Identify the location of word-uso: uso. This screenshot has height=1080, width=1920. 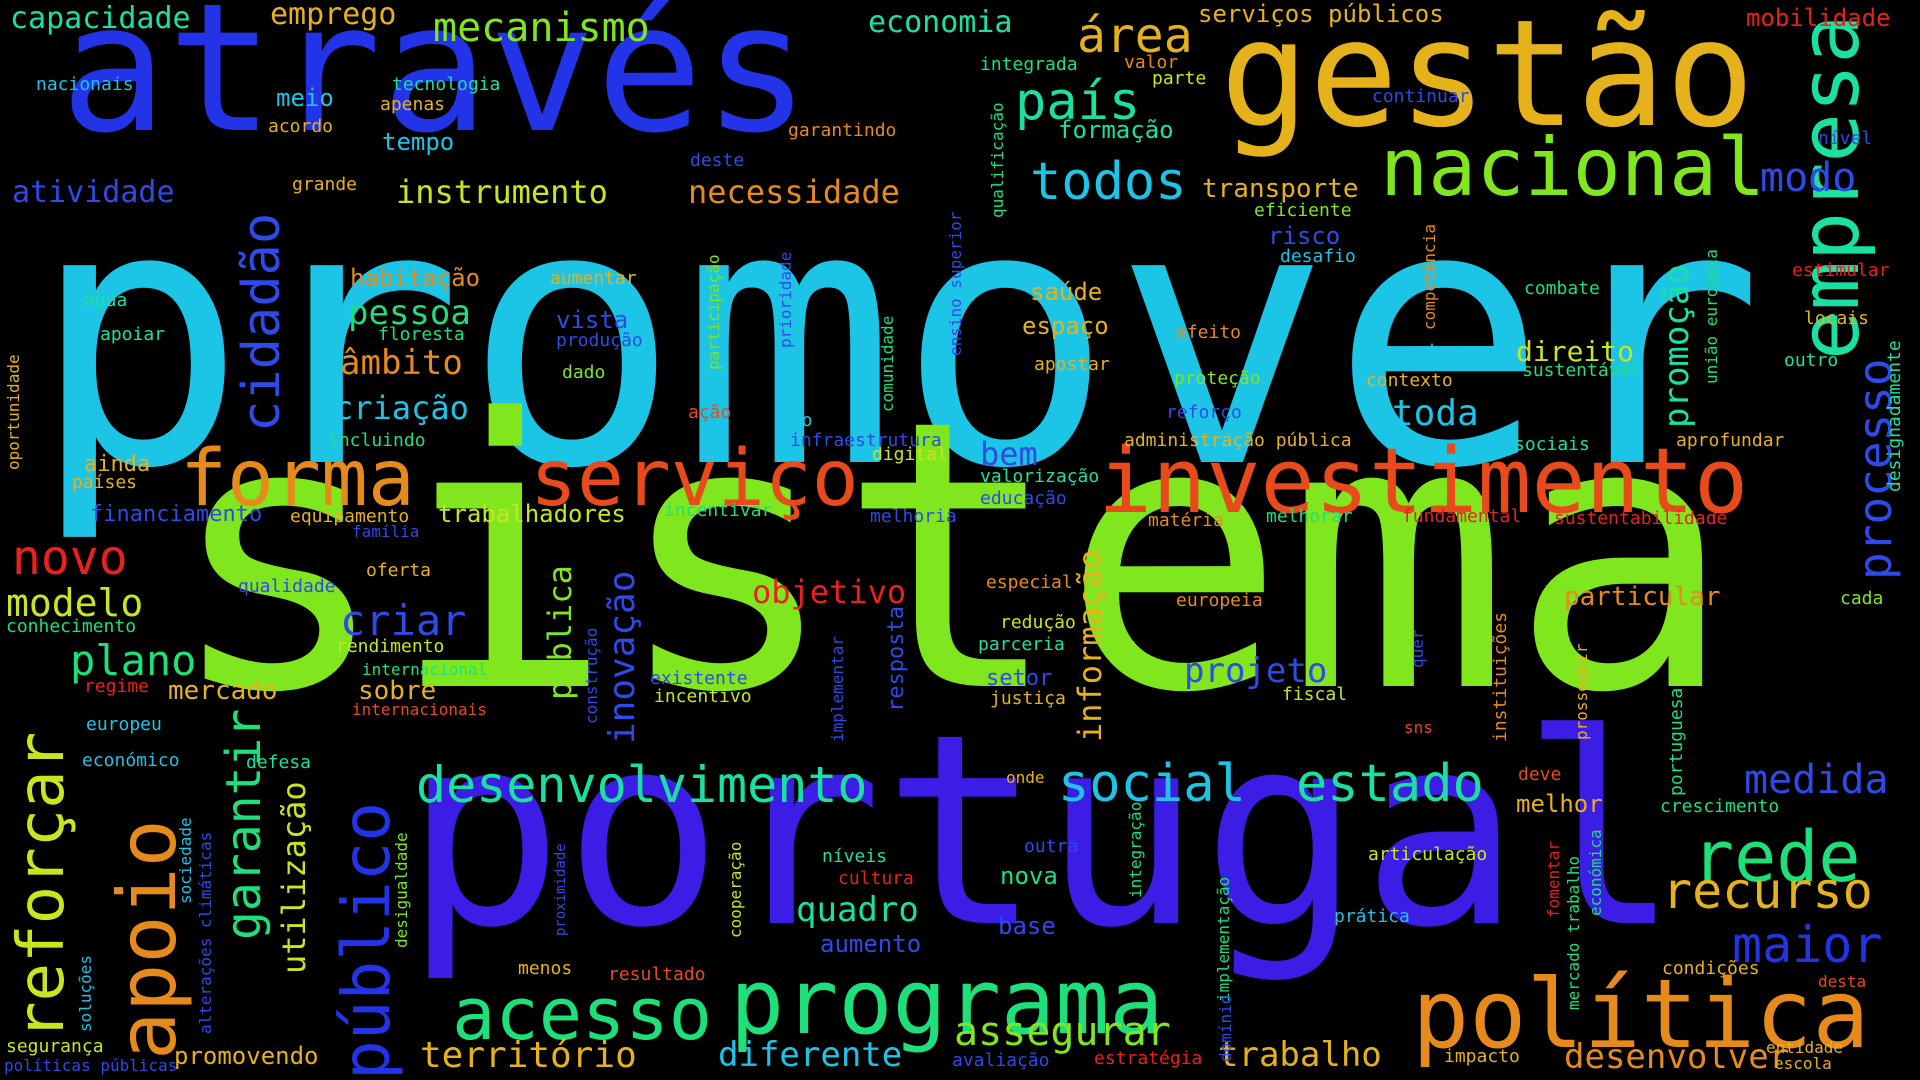
(796, 420).